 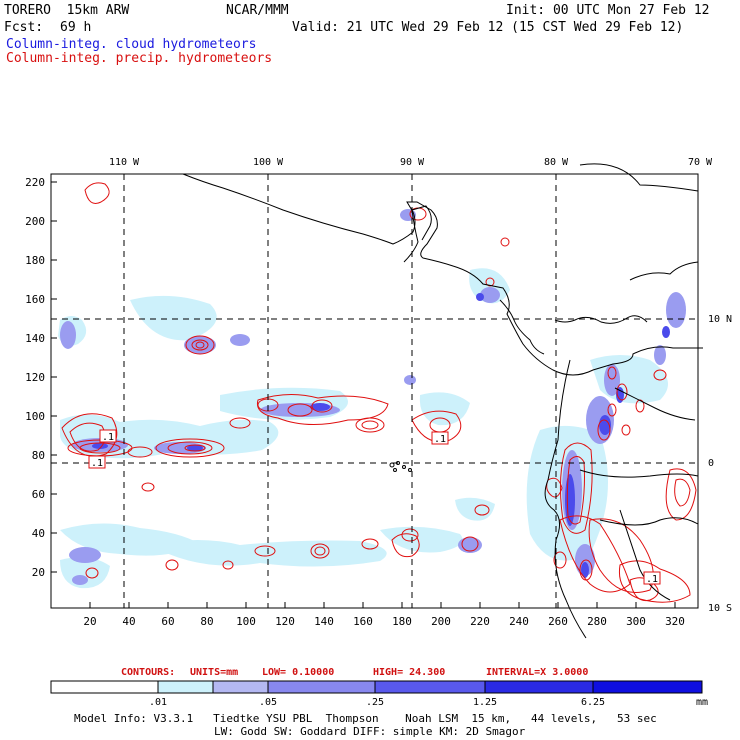 What do you see at coordinates (35, 299) in the screenshot?
I see `y-tick-label: 160` at bounding box center [35, 299].